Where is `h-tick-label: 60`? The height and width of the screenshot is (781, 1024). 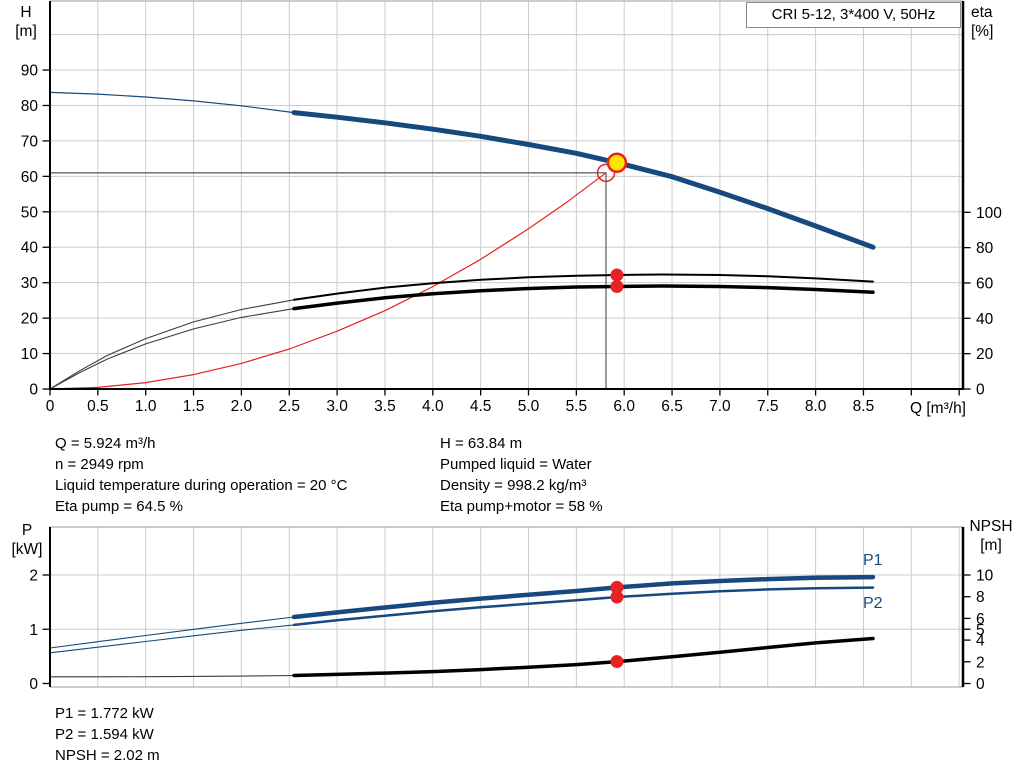 h-tick-label: 60 is located at coordinates (30, 177).